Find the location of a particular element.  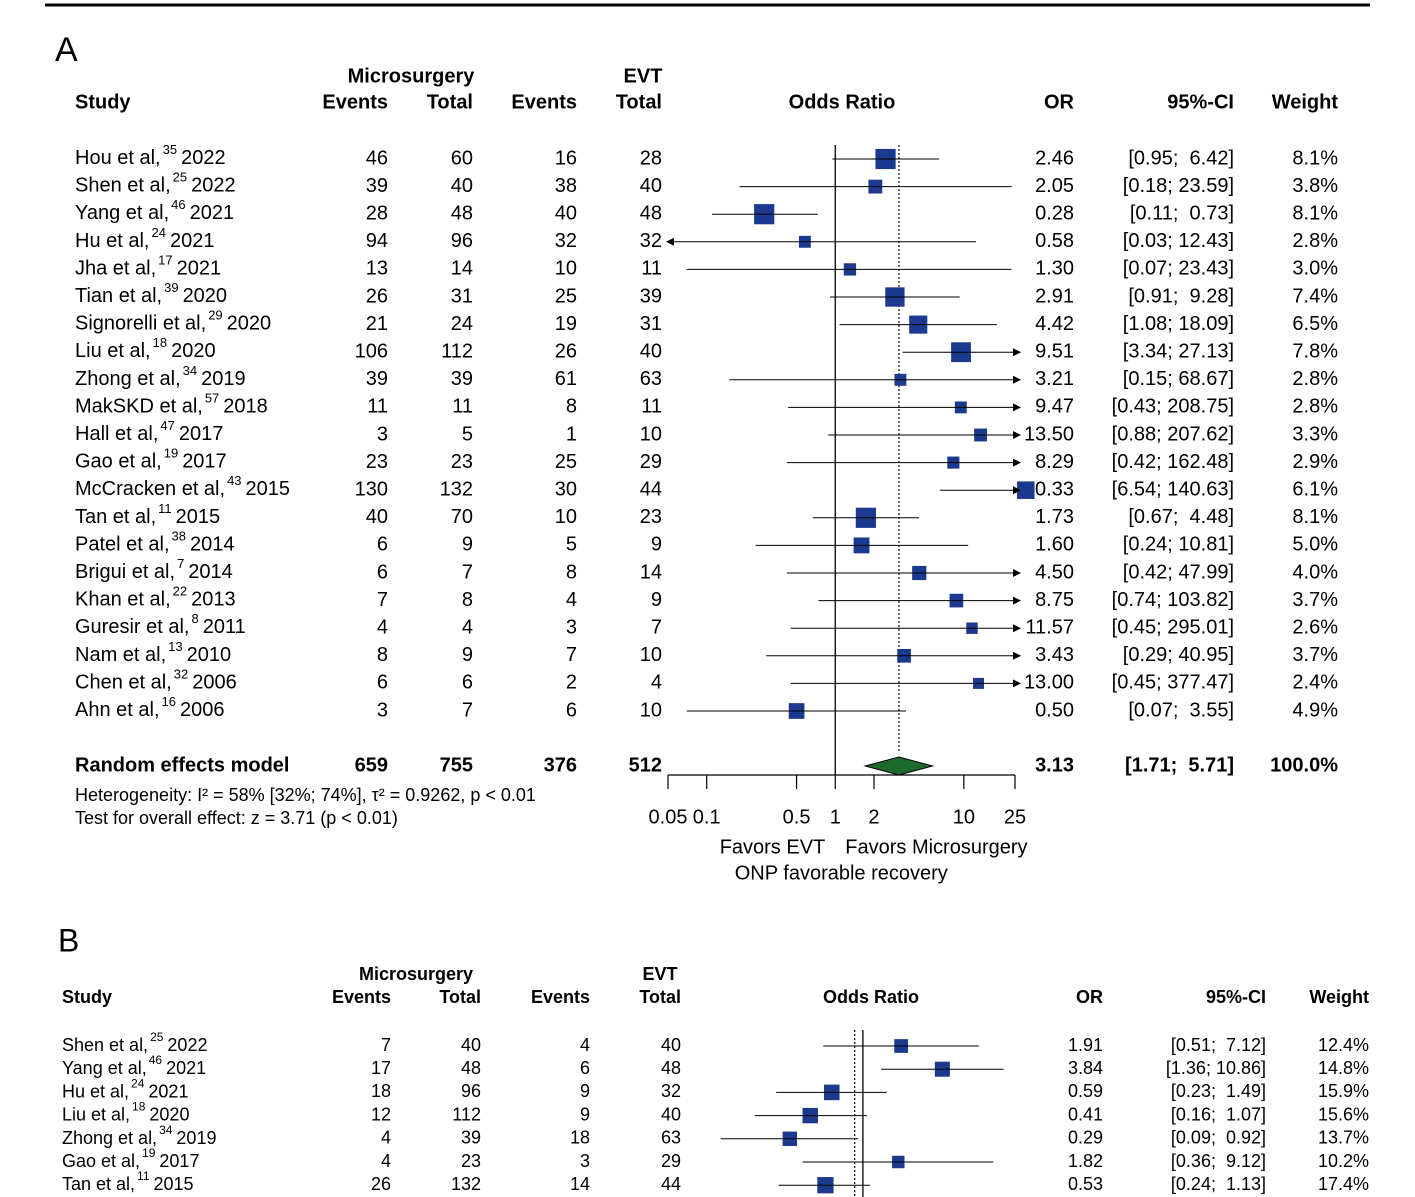

or-cell: 4.42 is located at coordinates (1054, 324).